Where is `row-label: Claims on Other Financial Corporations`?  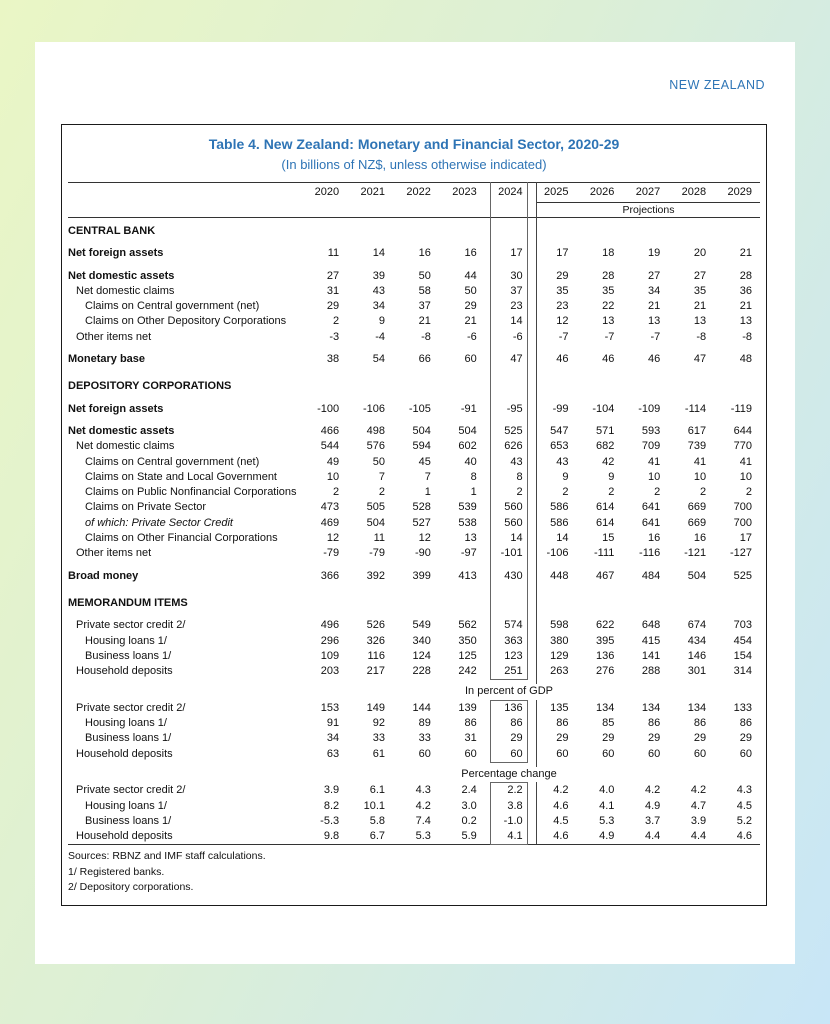
row-label: Claims on Other Financial Corporations is located at coordinates (181, 538).